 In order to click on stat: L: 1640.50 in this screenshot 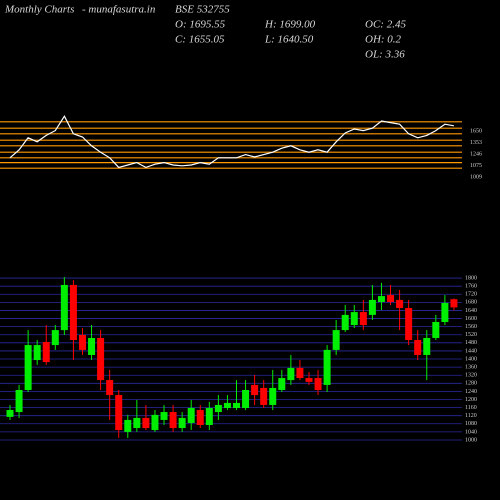, I will do `click(289, 40)`.